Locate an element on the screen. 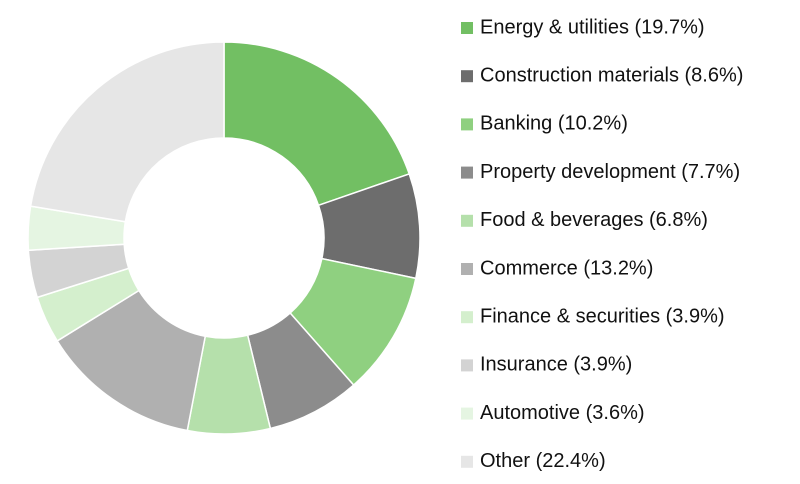 This screenshot has width=800, height=484. legend-label: Property development (7.7%) is located at coordinates (610, 172).